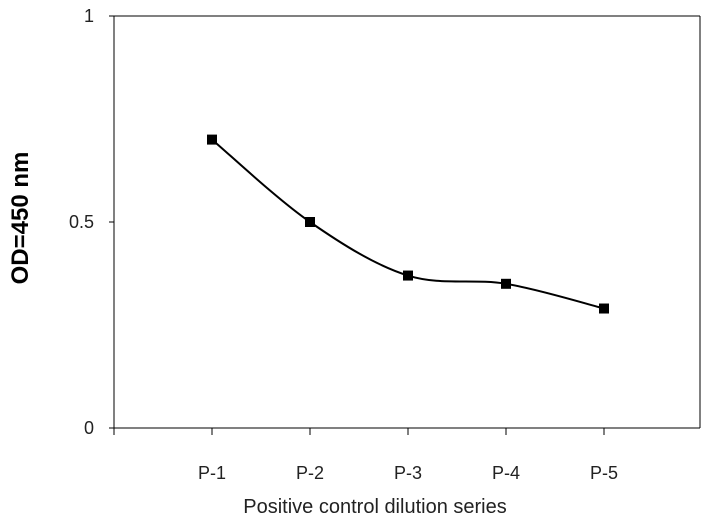 Image resolution: width=711 pixels, height=523 pixels. I want to click on y-axis-ticks: 00.51, so click(91, 222).